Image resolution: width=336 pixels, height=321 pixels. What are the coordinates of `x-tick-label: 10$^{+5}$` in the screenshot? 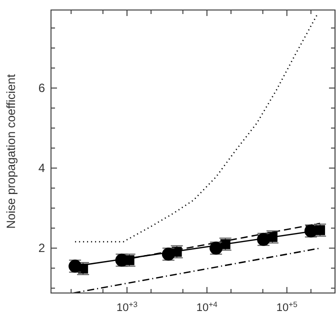 It's located at (287, 307).